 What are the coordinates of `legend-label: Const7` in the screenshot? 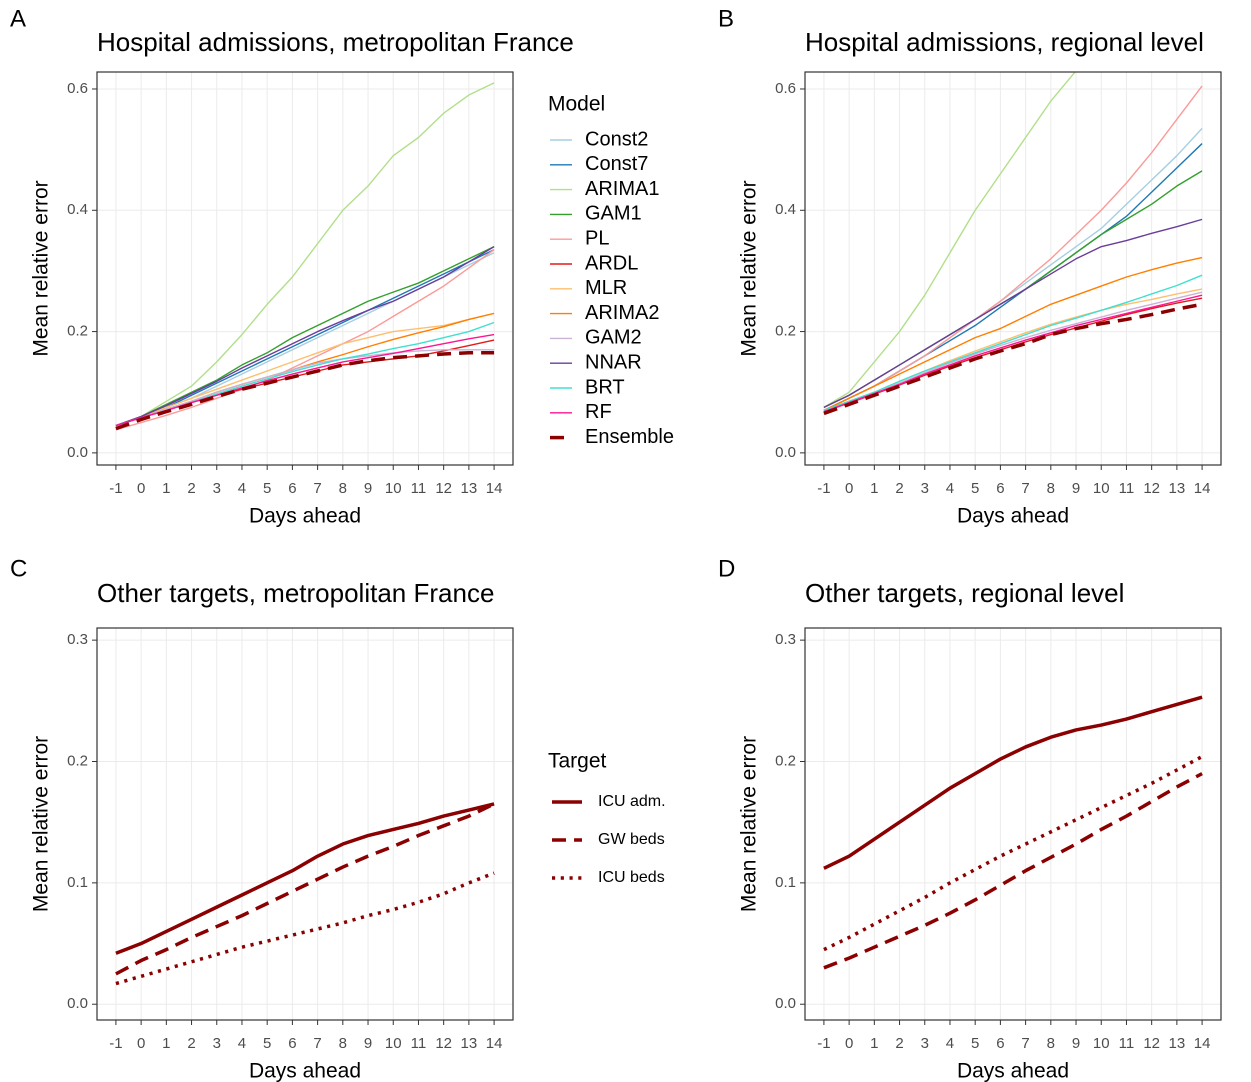 It's located at (616, 164).